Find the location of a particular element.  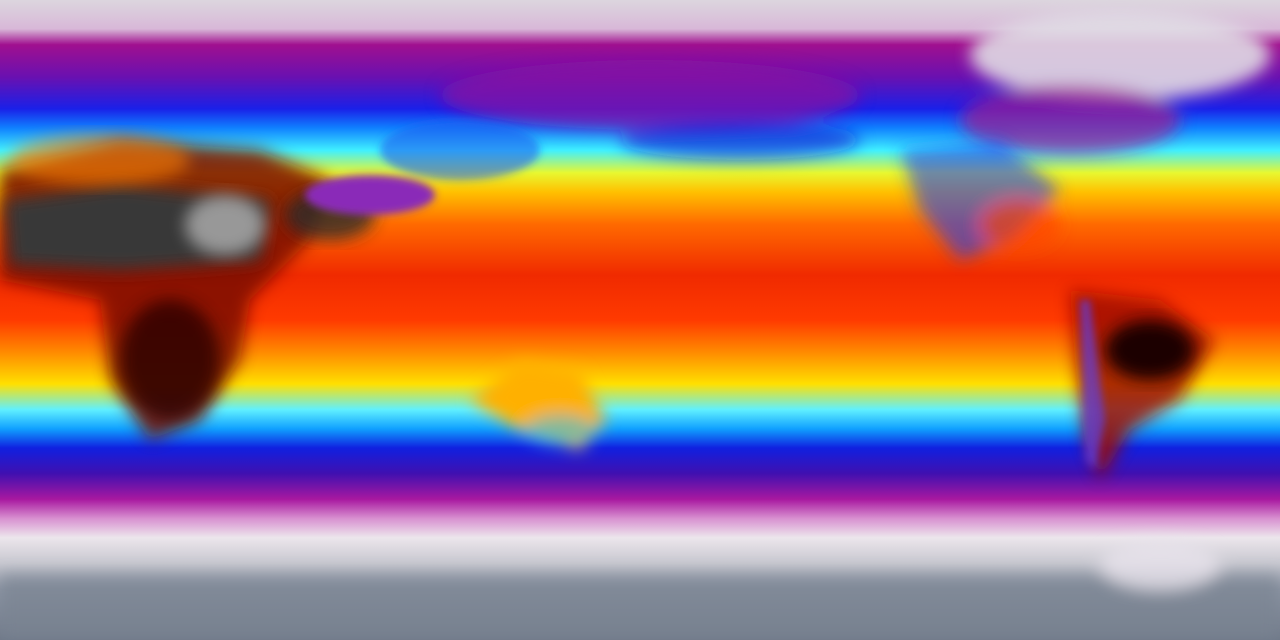

australia is located at coordinates (537, 405).